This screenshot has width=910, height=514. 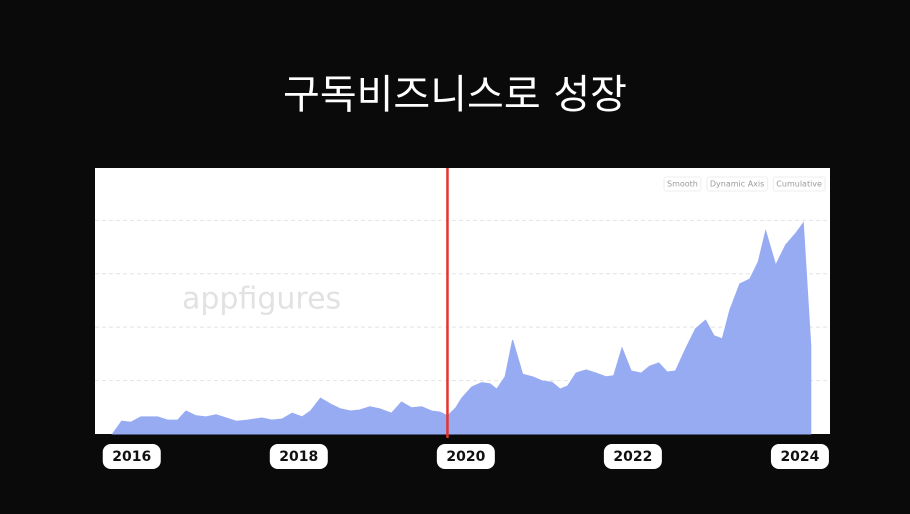 What do you see at coordinates (261, 299) in the screenshot?
I see `watermark: appfigures` at bounding box center [261, 299].